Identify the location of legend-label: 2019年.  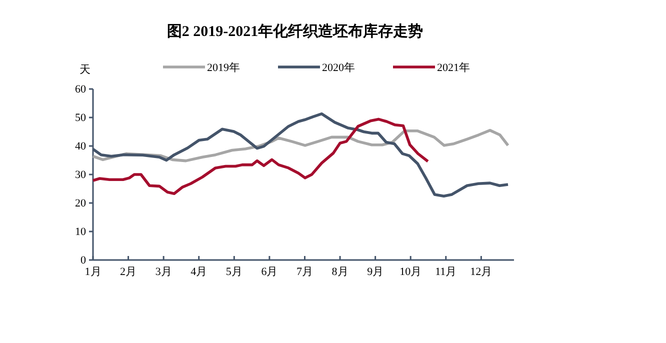
(223, 68).